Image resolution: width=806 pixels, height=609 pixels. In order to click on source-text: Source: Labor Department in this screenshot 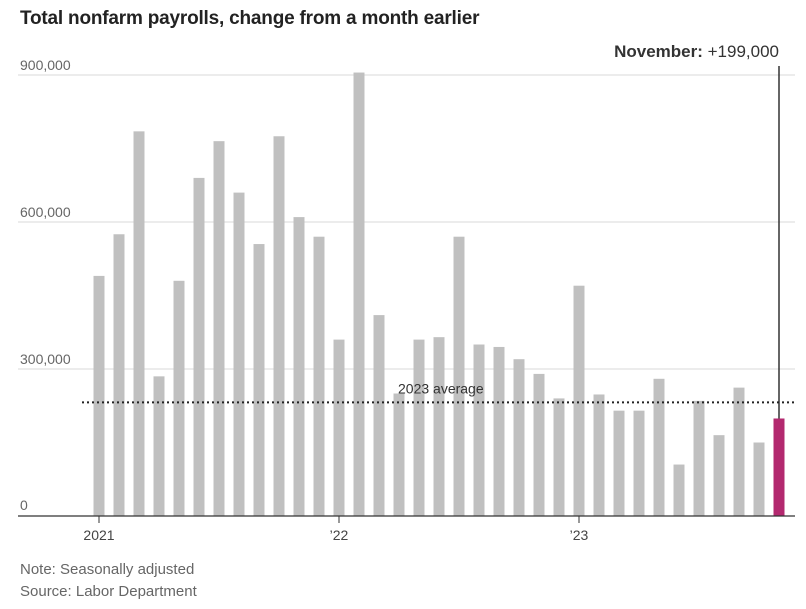, I will do `click(108, 591)`.